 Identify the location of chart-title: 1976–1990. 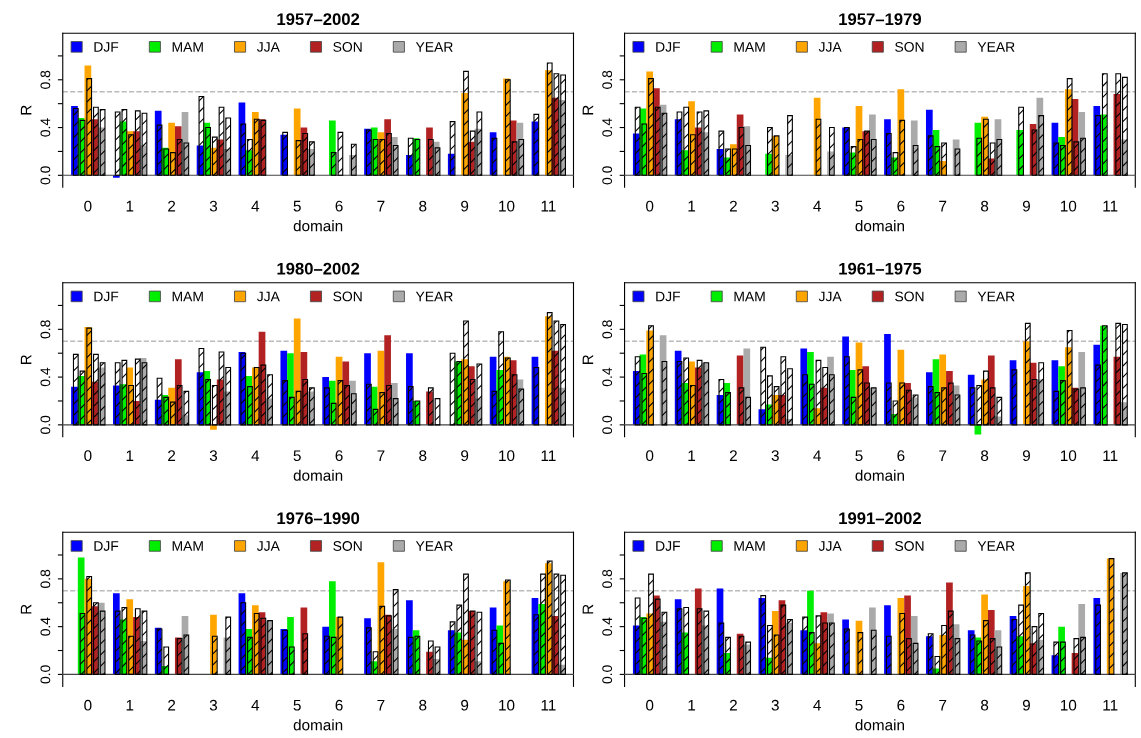
(318, 518).